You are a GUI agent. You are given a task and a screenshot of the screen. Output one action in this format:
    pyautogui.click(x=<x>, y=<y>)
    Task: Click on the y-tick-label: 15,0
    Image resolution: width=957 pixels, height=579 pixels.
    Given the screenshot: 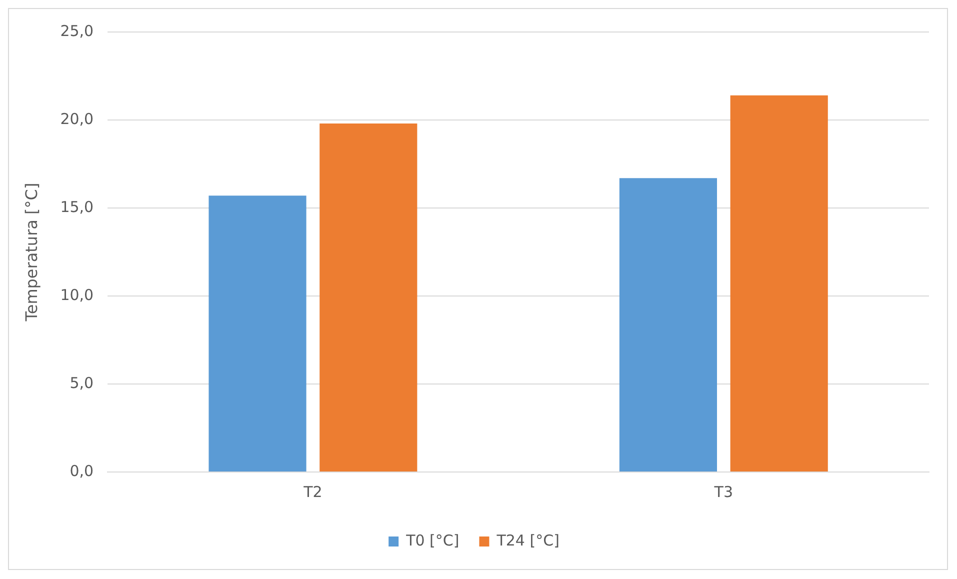 What is the action you would take?
    pyautogui.click(x=77, y=207)
    